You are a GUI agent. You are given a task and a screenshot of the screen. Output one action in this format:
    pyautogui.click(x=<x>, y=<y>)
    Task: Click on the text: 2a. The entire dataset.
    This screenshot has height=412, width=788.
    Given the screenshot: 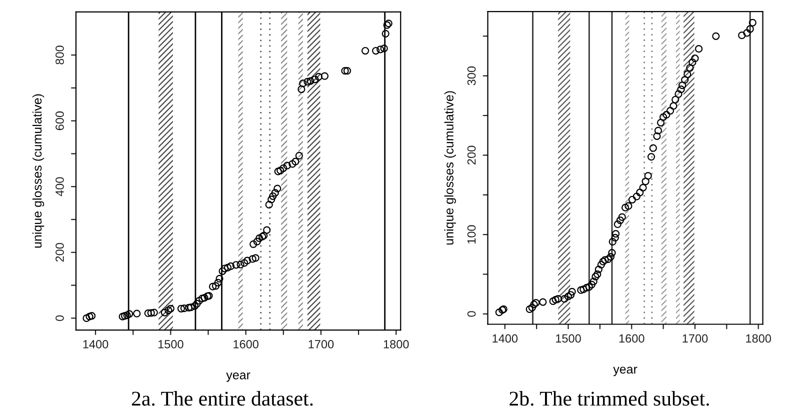 What is the action you would take?
    pyautogui.click(x=222, y=398)
    